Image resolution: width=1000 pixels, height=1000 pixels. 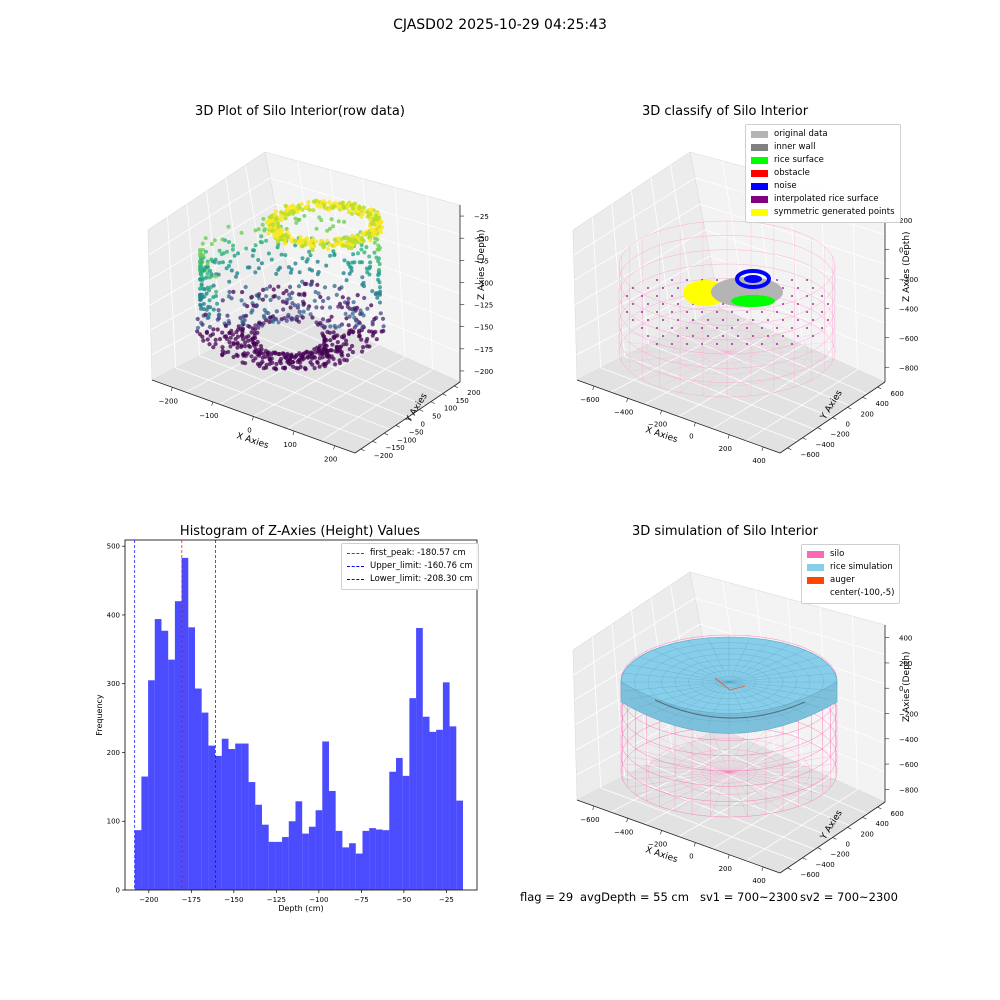 What do you see at coordinates (473, 393) in the screenshot?
I see `raw-y-tick-label: 200` at bounding box center [473, 393].